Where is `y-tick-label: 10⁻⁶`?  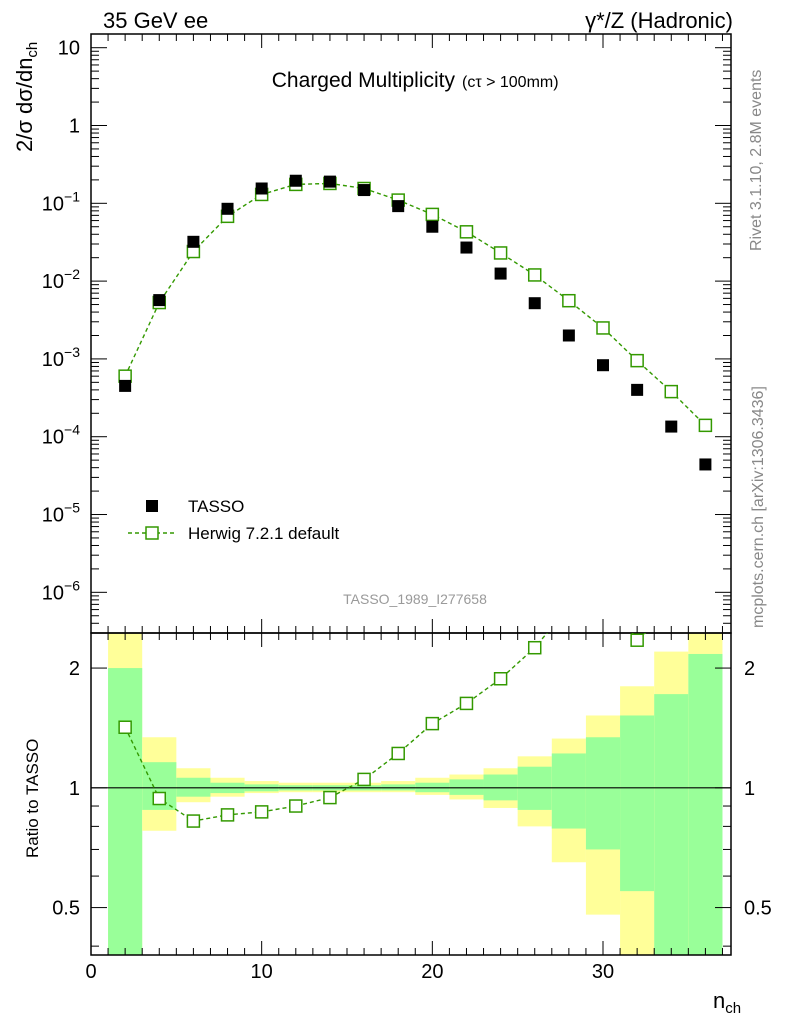
y-tick-label: 10⁻⁶ is located at coordinates (61, 590).